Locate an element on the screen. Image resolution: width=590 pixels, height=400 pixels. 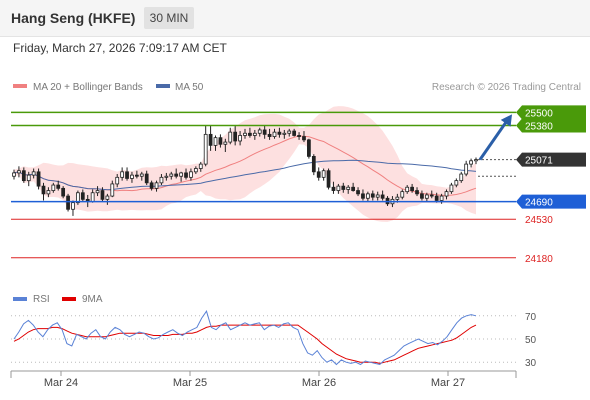
ma20-legend-label: MA 20 + Bollinger Bands is located at coordinates (88, 87).